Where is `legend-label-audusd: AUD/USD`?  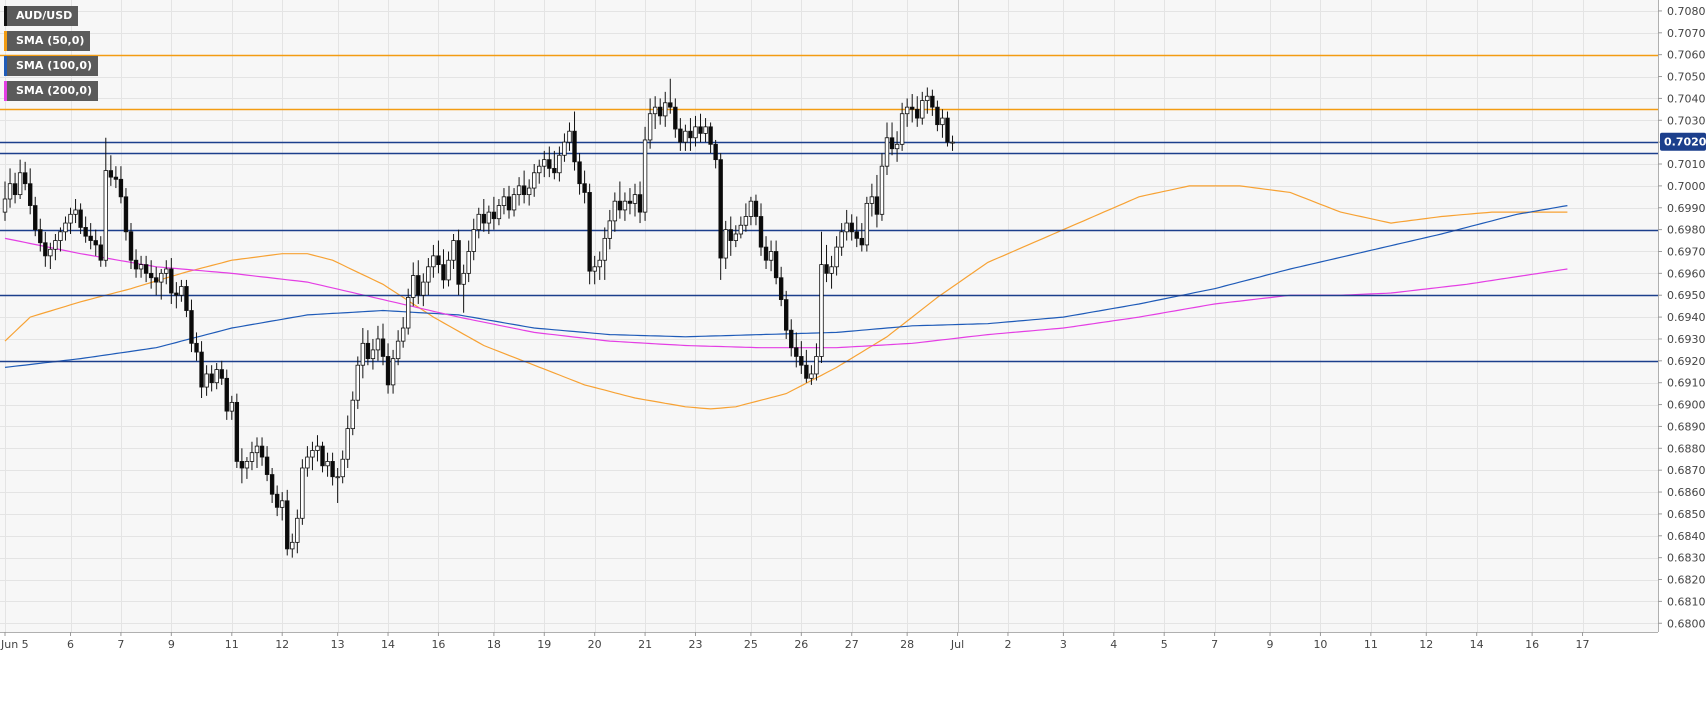 legend-label-audusd: AUD/USD is located at coordinates (44, 15).